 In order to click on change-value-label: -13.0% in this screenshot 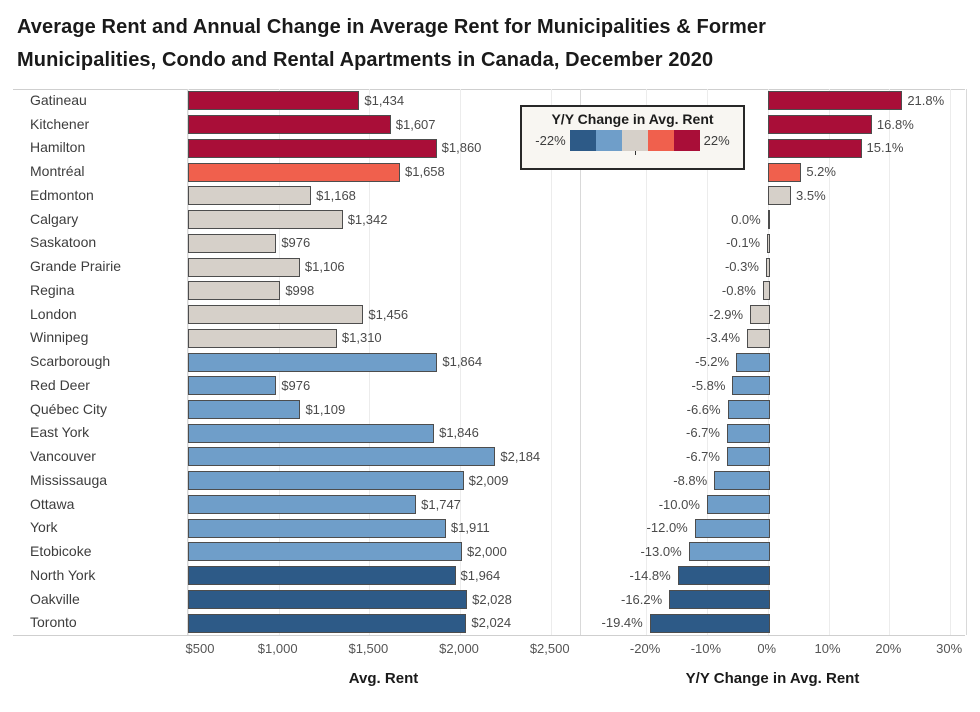, I will do `click(661, 552)`.